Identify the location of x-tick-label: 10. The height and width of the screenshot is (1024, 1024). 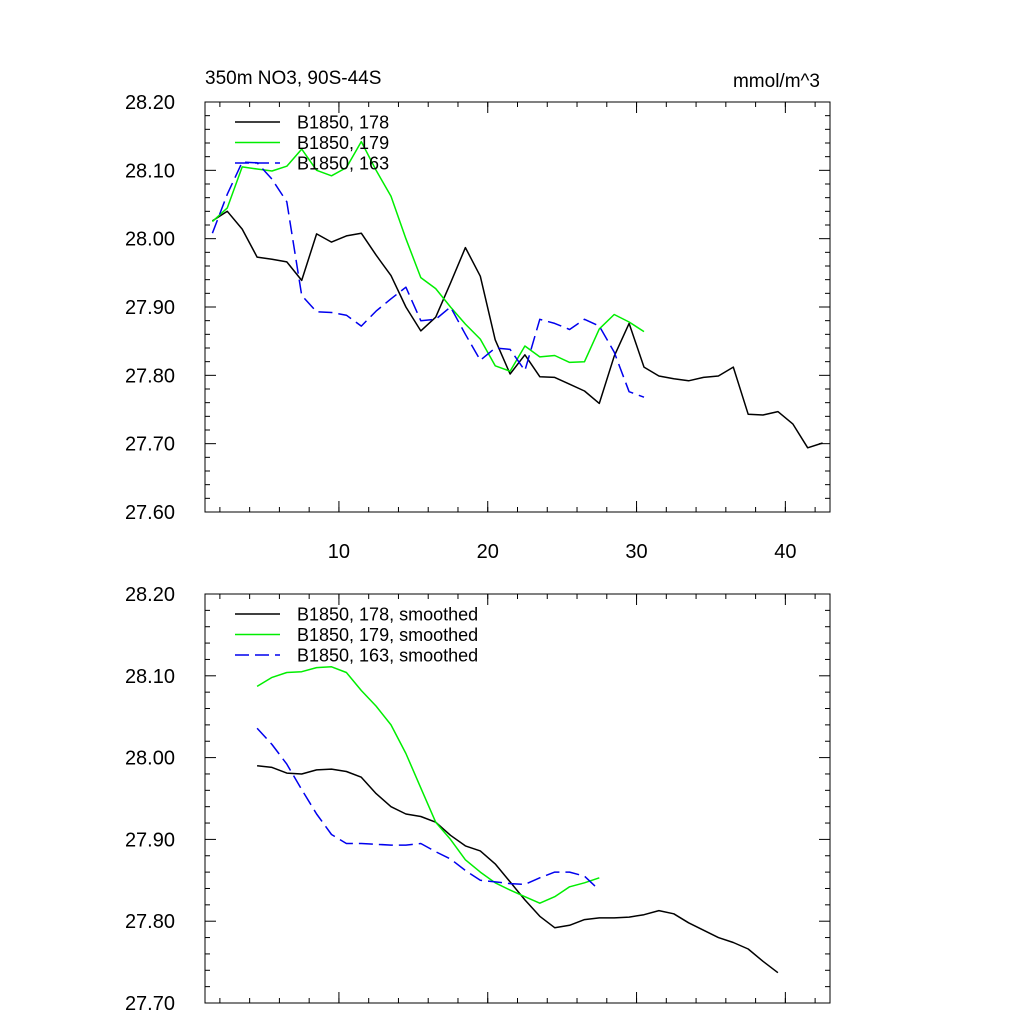
(339, 552).